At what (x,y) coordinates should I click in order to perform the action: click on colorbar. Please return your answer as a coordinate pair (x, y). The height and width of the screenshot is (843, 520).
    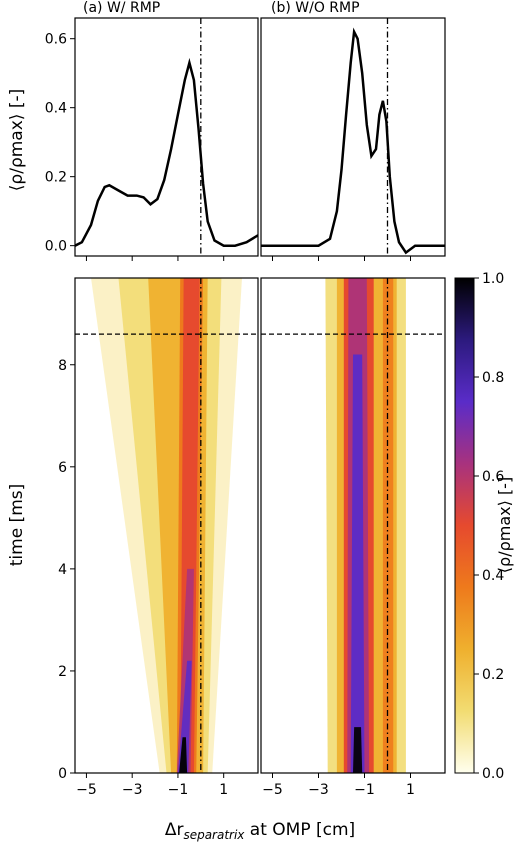
    Looking at the image, I should click on (464, 525).